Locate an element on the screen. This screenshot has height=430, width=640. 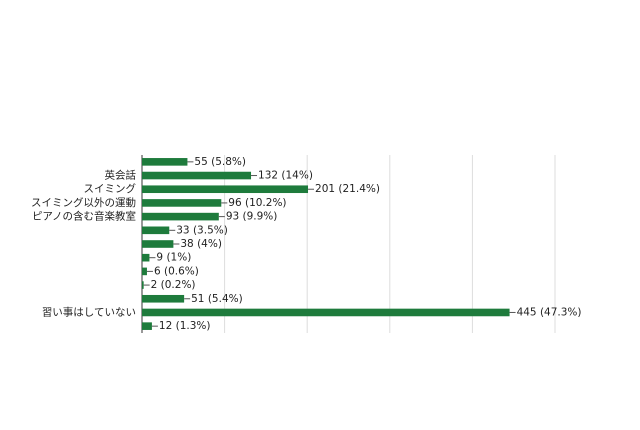
data-label: 38 (4%) is located at coordinates (201, 244).